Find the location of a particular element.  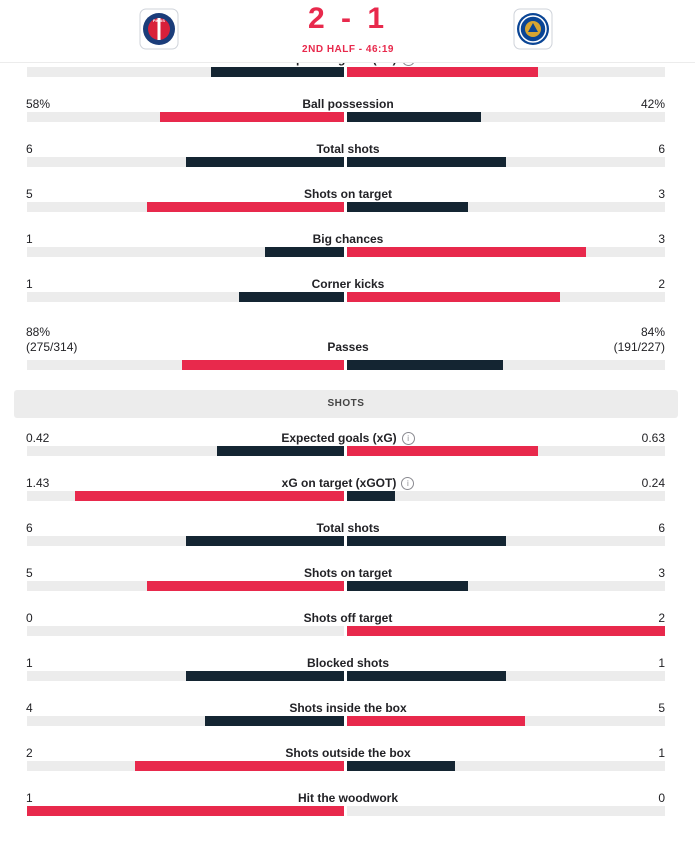

overview-passes-row: 88% (275/314) Passes 84% (191/227) is located at coordinates (347, 355).